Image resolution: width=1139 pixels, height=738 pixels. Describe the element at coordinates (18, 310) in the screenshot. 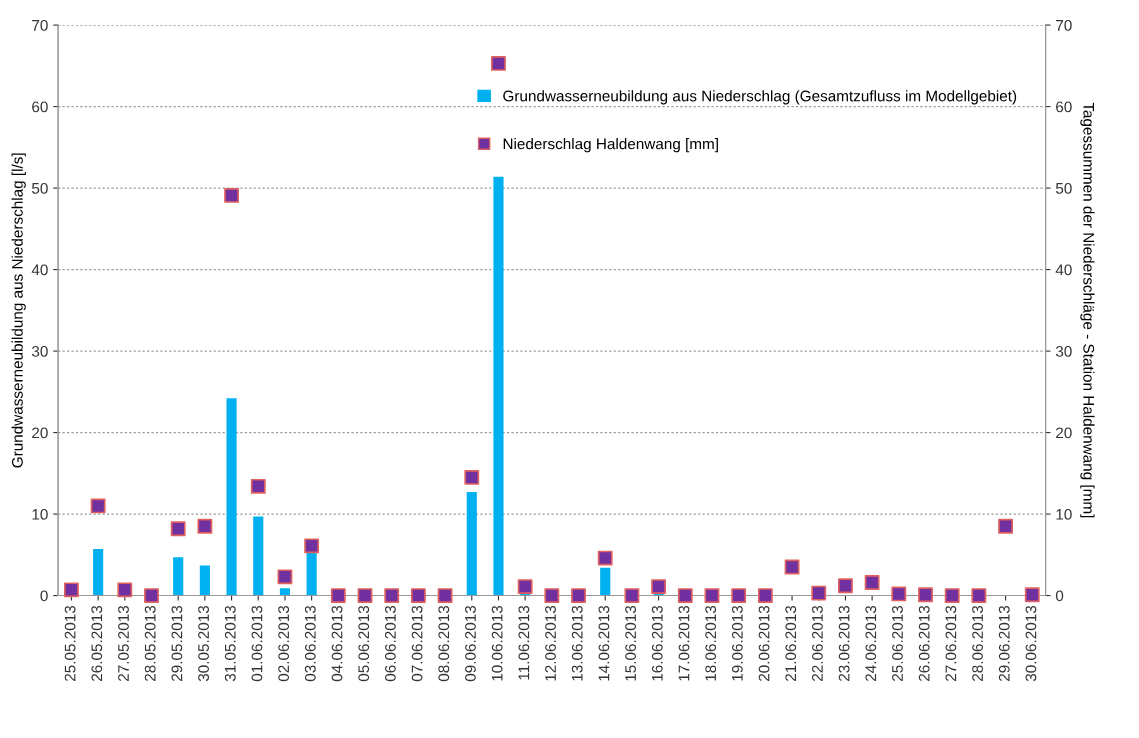

I see `y-axis-title: Grundwasserneubildung aus Niederschlag [l/s]` at that location.